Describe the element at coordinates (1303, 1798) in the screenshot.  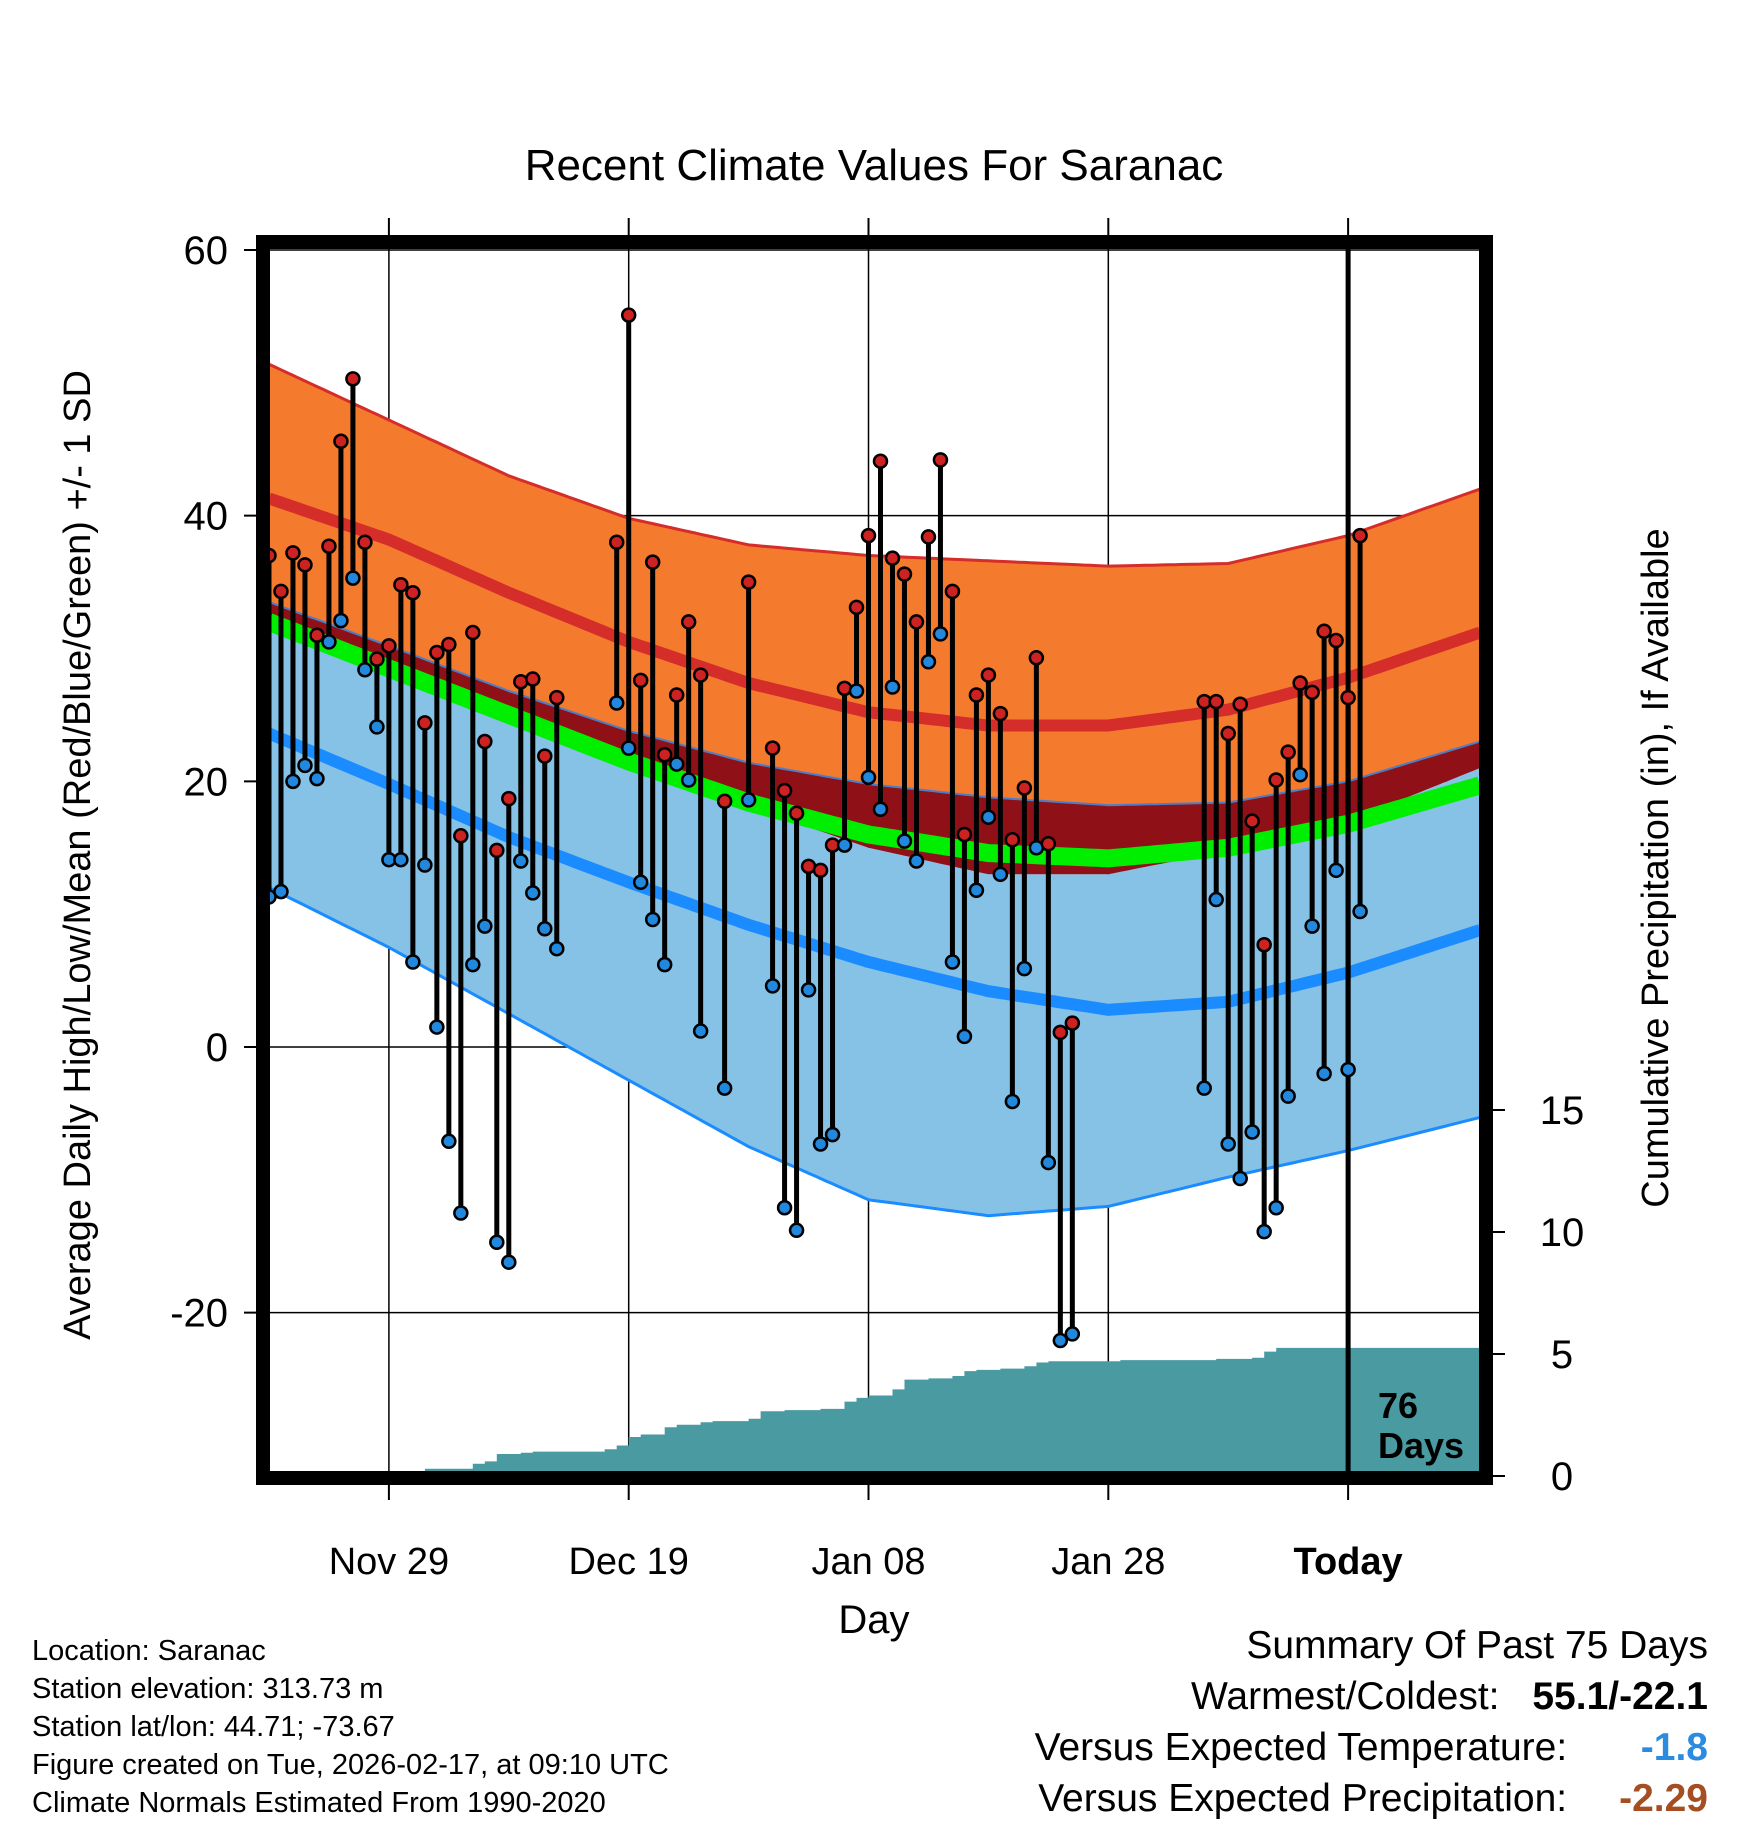
I see `summary-precip-label: Versus Expected Precipitation:` at that location.